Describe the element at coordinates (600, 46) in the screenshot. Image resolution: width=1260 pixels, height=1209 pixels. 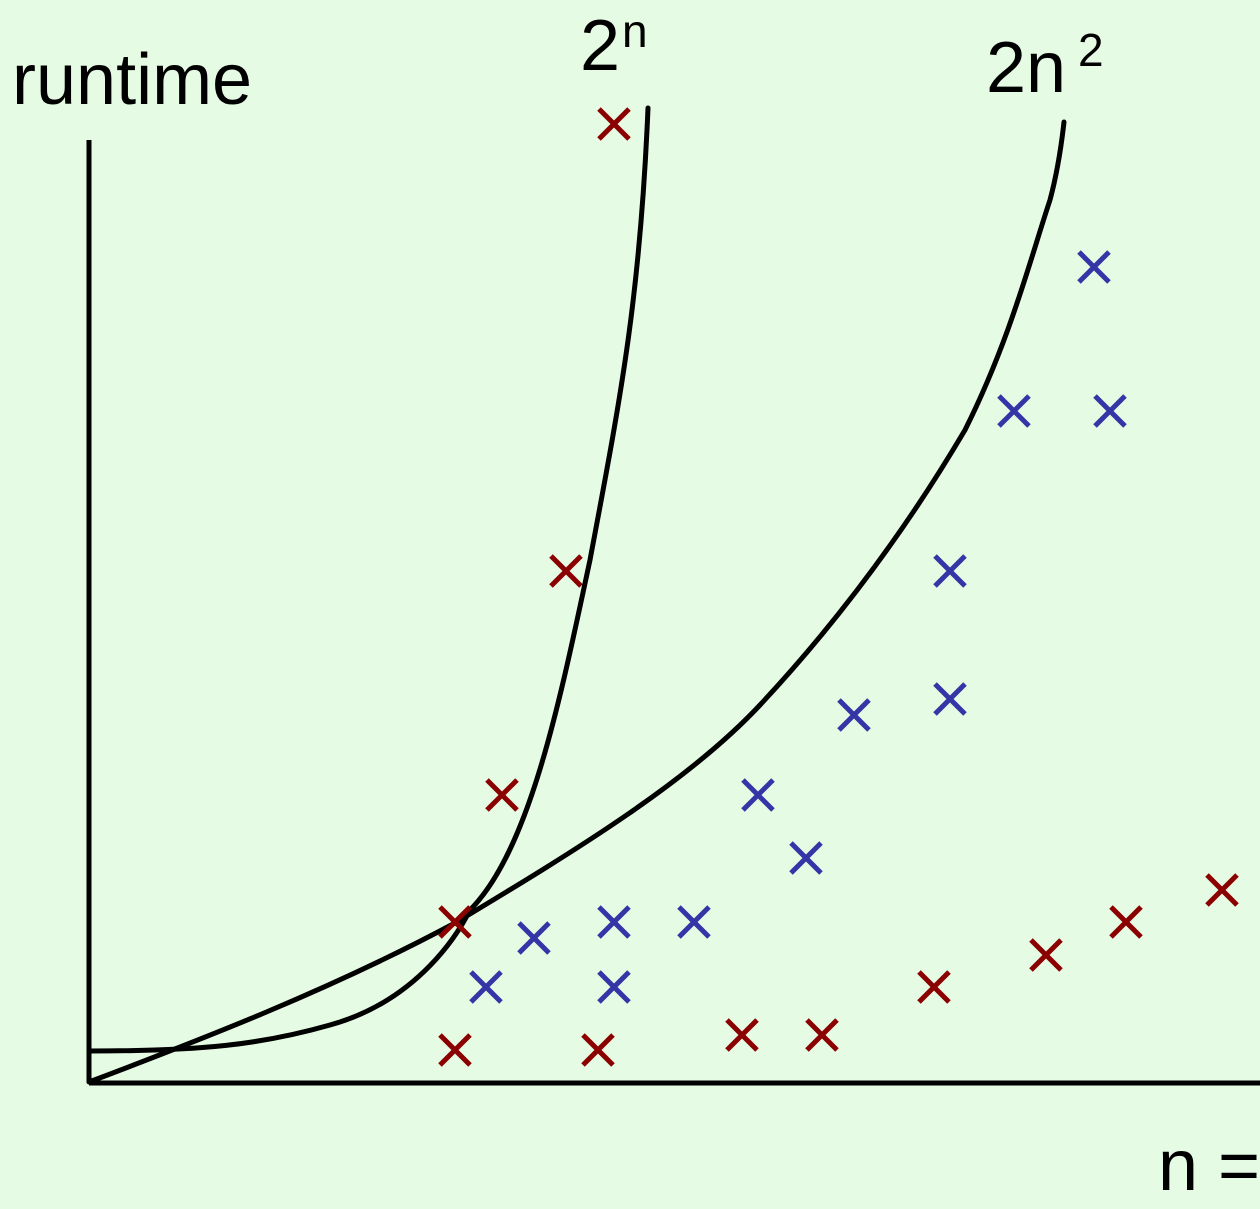
I see `curve-2n-label-base: 2` at that location.